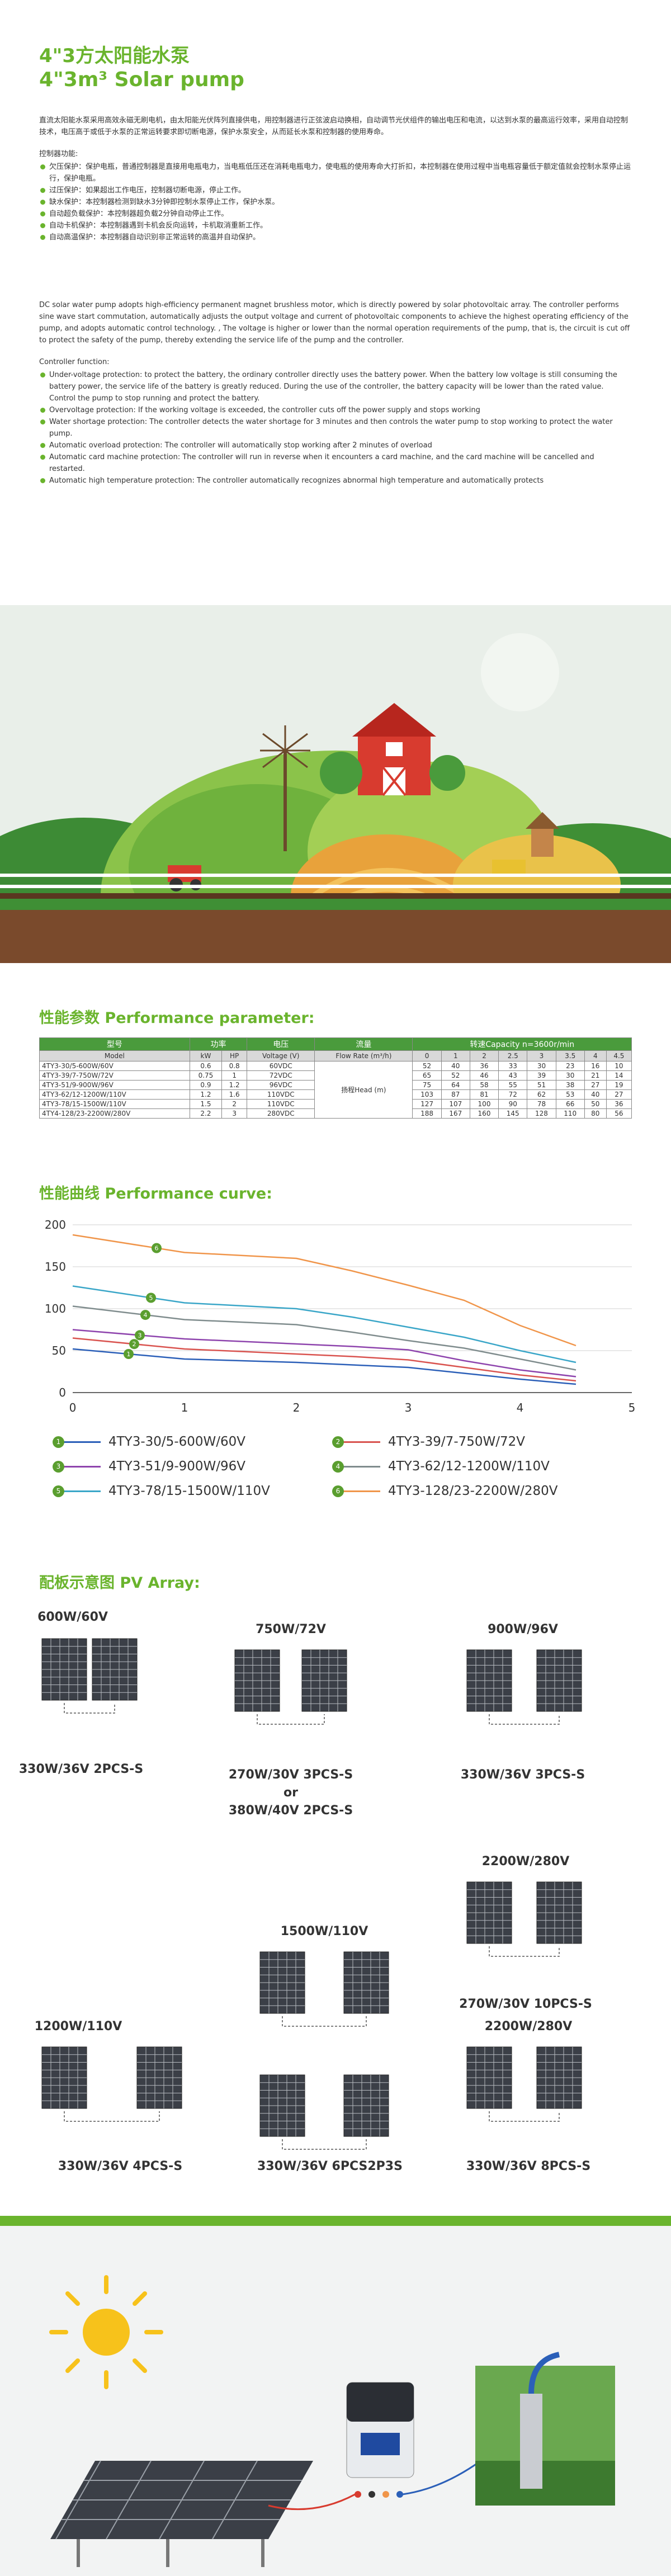  What do you see at coordinates (115, 56) in the screenshot?
I see `title-cn: 4"3方太阳能水泵` at bounding box center [115, 56].